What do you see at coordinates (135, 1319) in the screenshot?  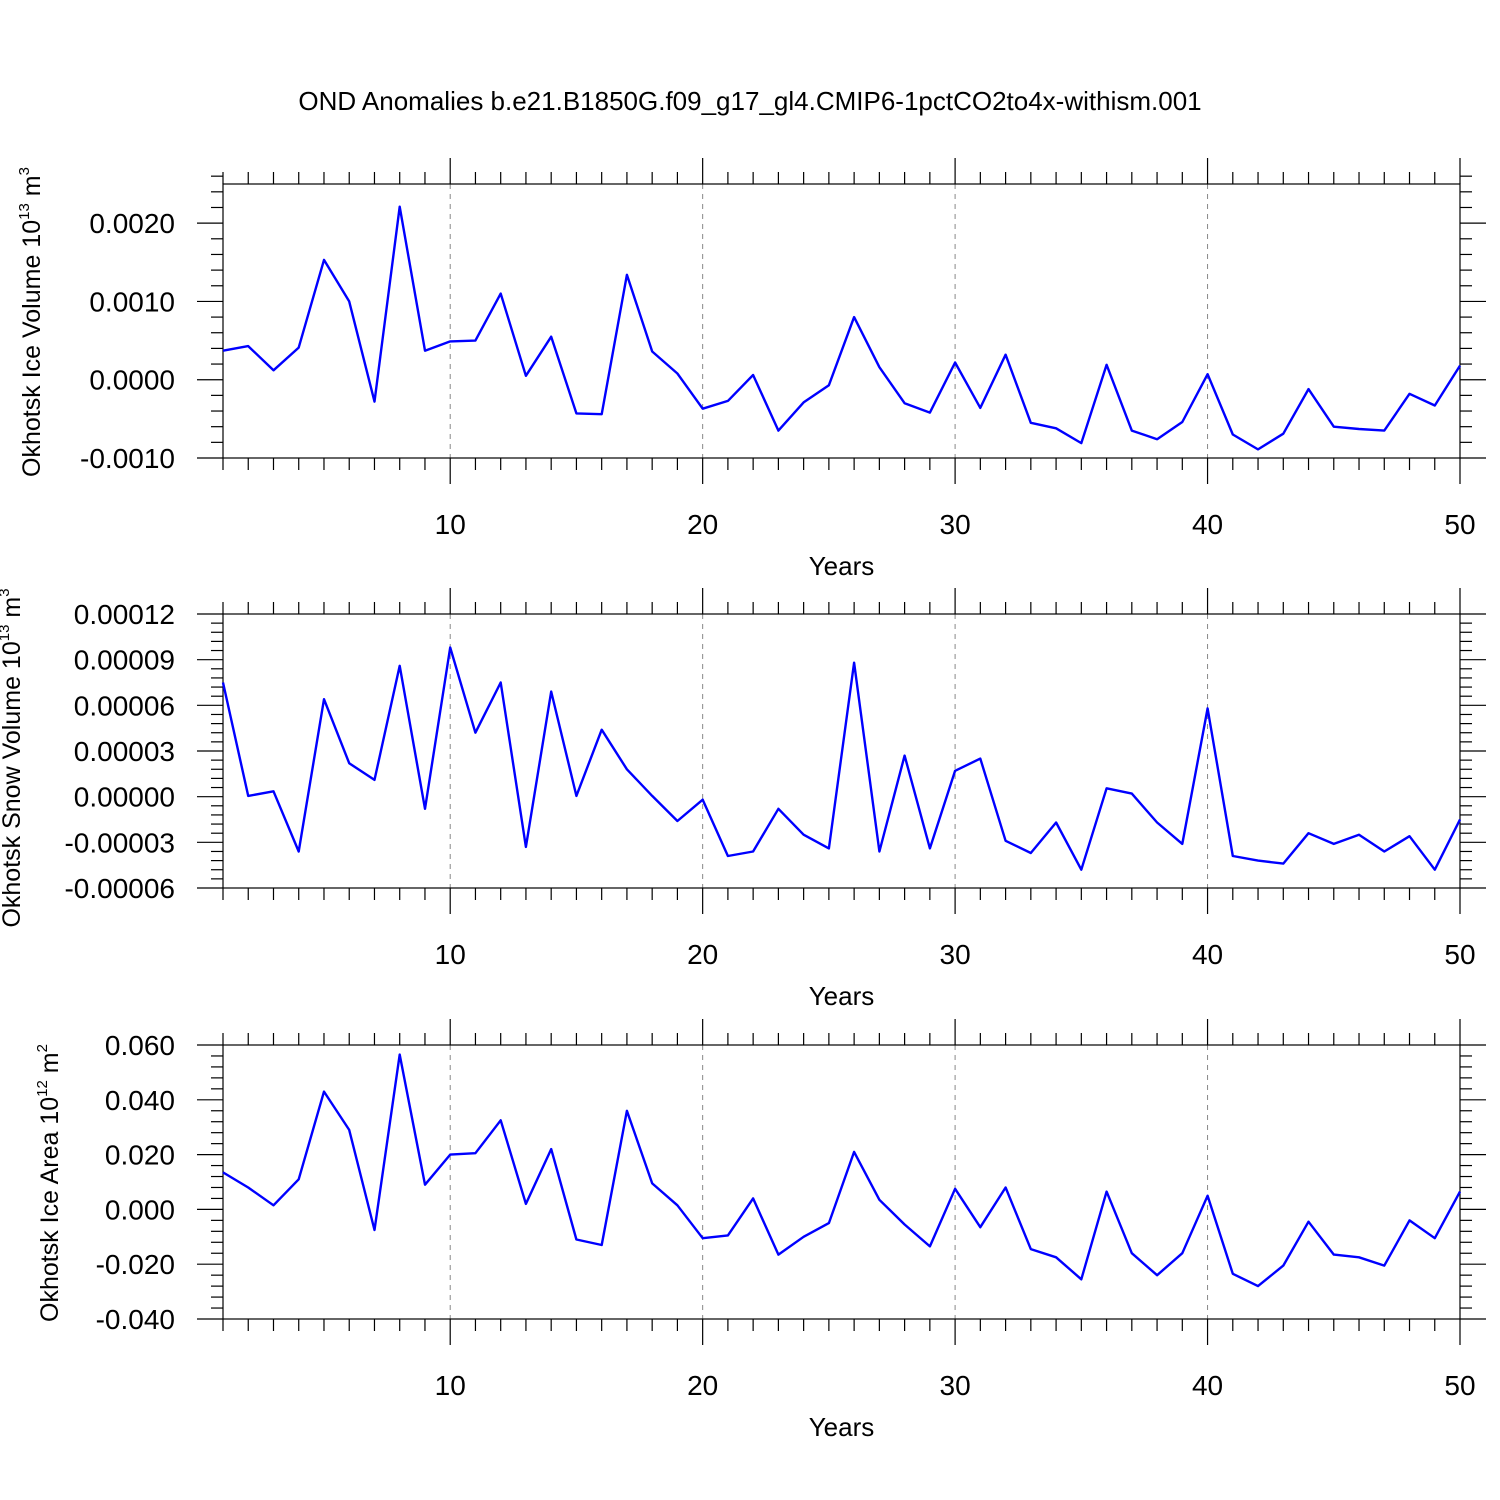 I see `y-tick-label: -0.040` at bounding box center [135, 1319].